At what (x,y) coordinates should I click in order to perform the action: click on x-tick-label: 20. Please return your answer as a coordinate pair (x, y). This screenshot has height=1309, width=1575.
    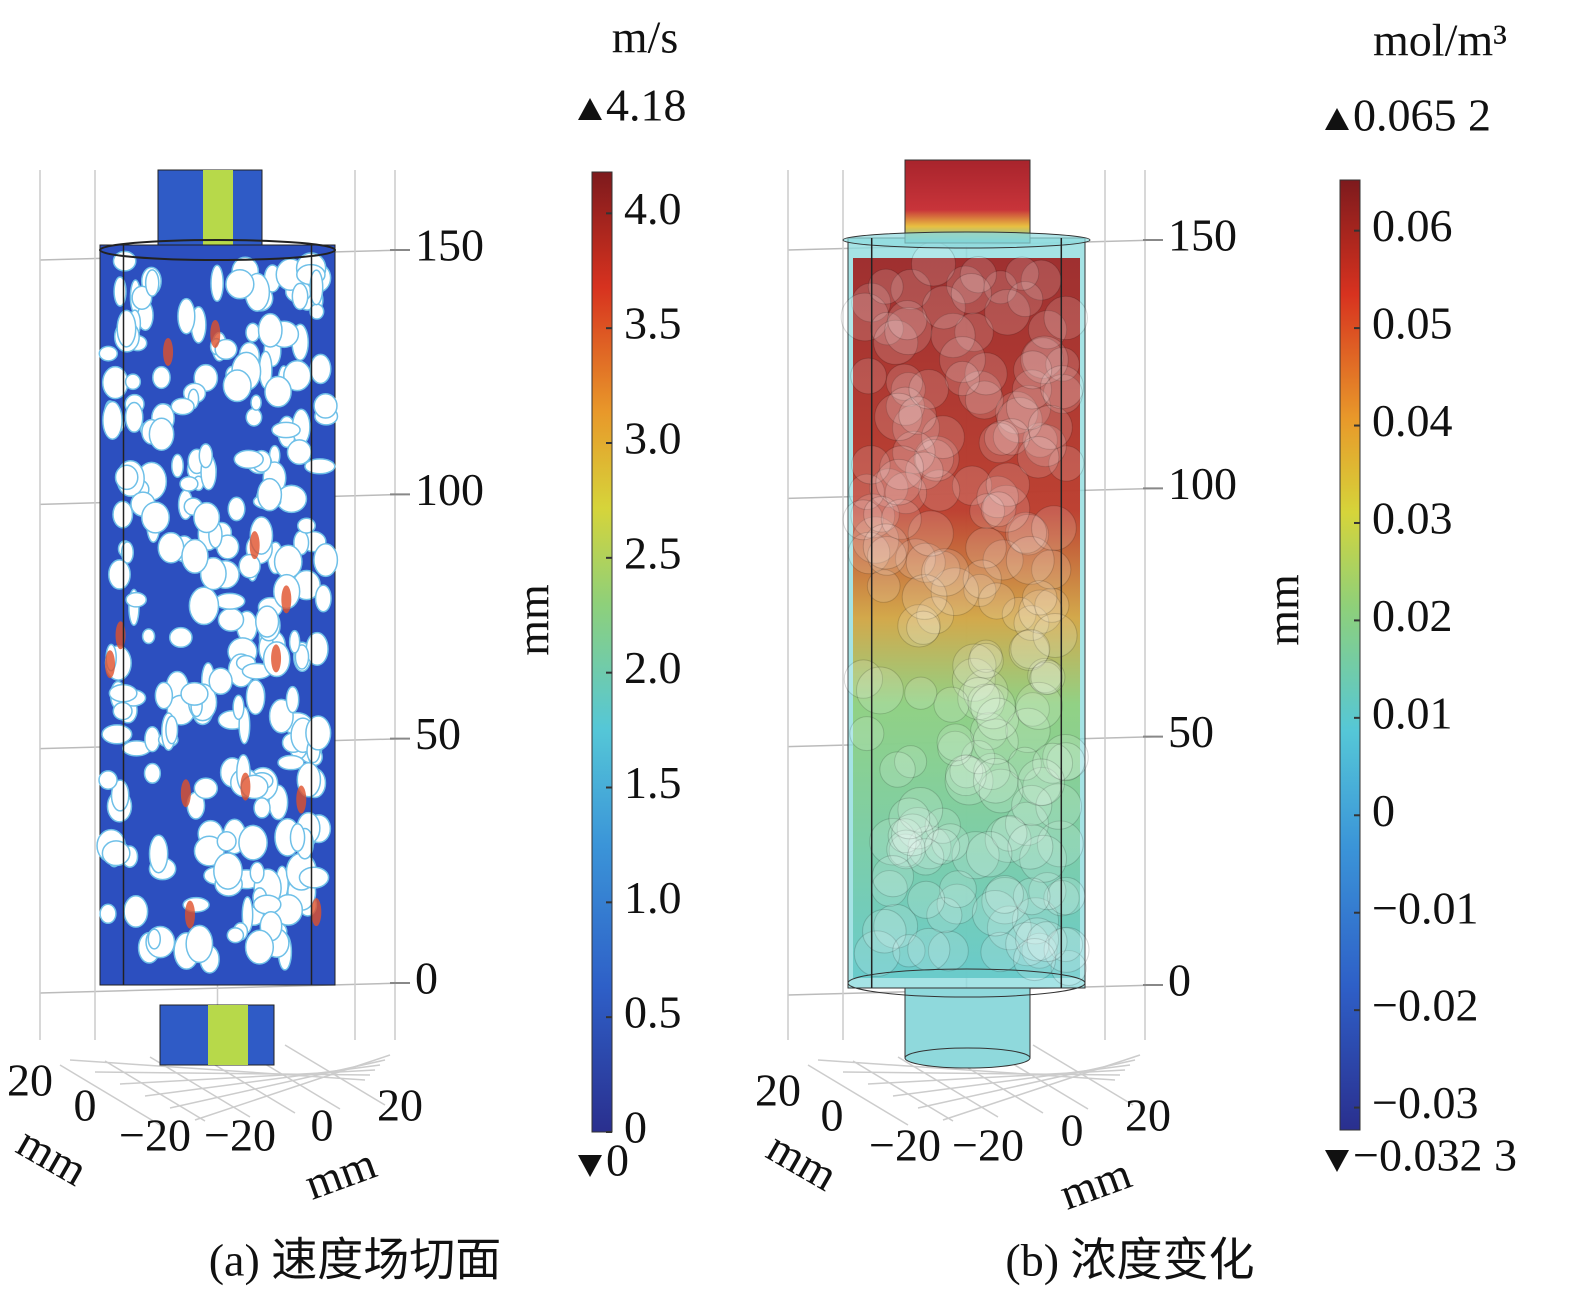
    Looking at the image, I should click on (778, 1090).